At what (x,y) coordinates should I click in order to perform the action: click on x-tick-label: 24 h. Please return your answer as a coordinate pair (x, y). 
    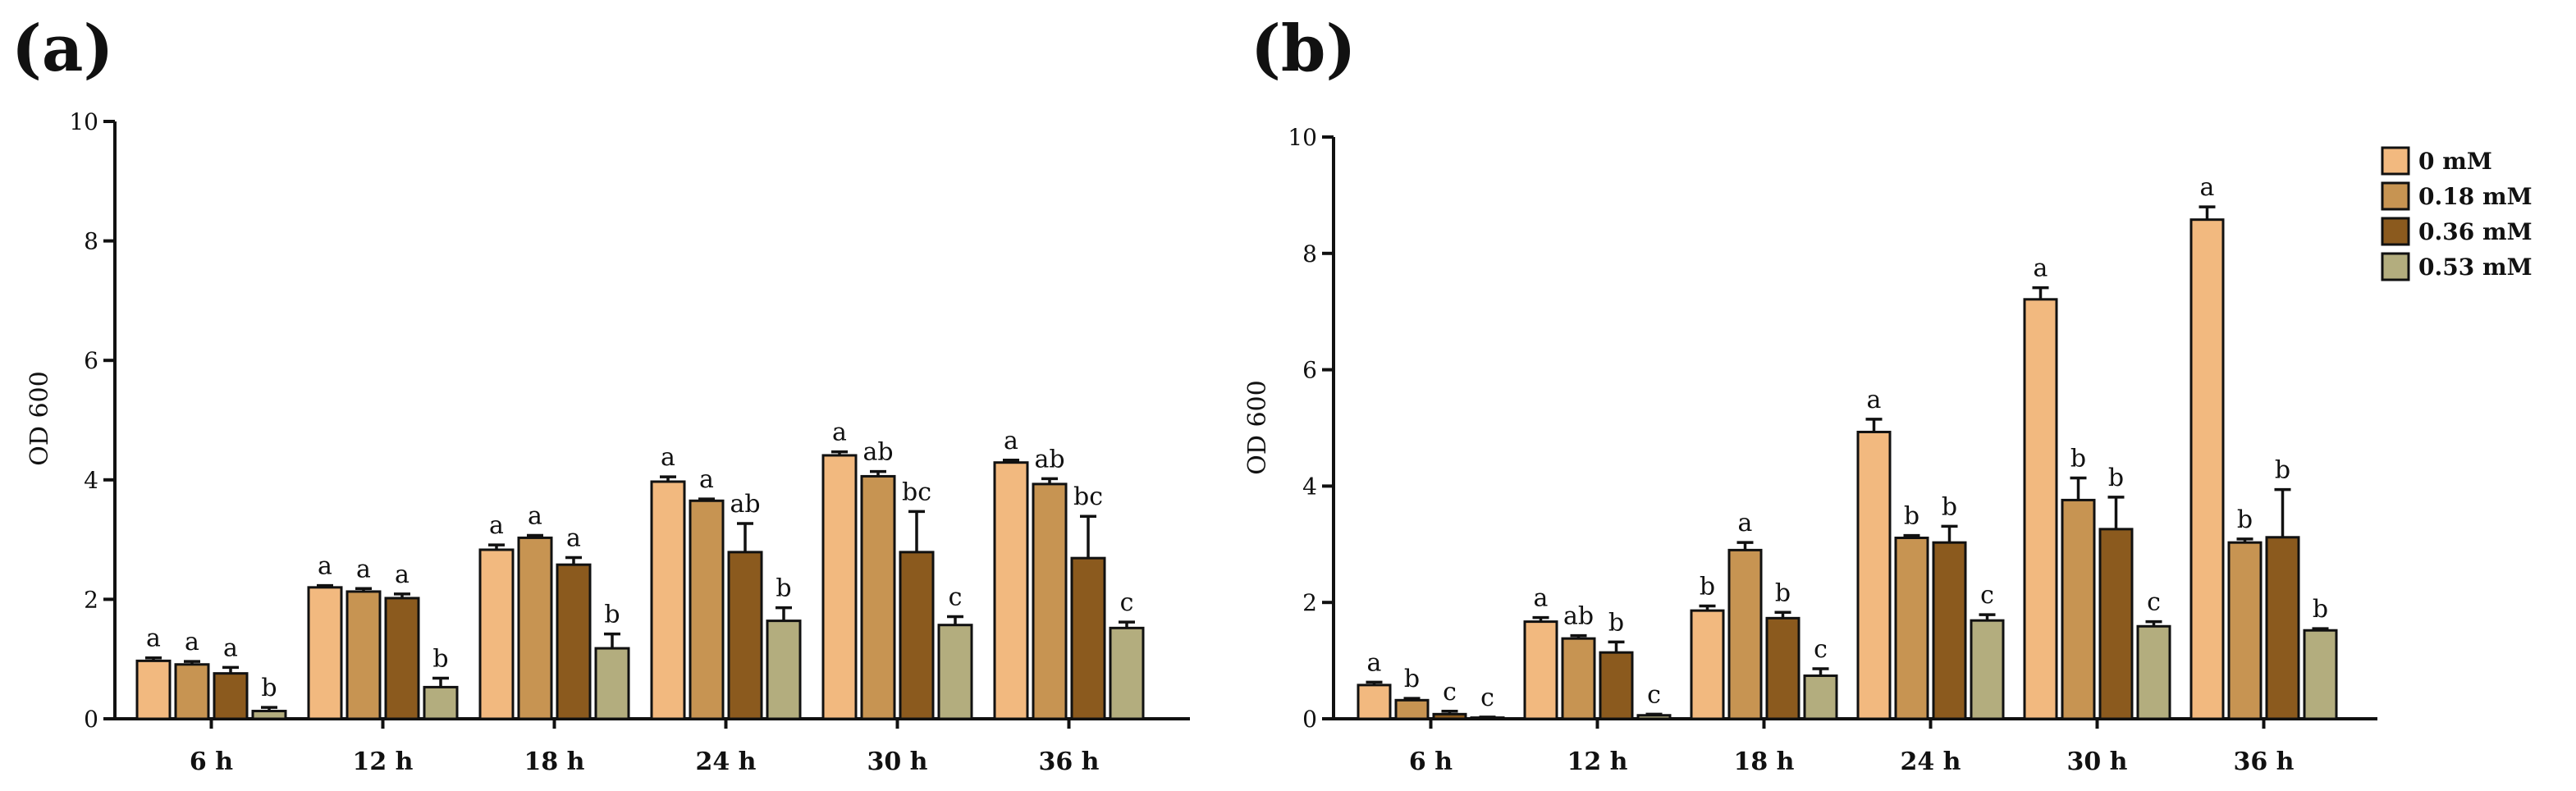
    Looking at the image, I should click on (1930, 762).